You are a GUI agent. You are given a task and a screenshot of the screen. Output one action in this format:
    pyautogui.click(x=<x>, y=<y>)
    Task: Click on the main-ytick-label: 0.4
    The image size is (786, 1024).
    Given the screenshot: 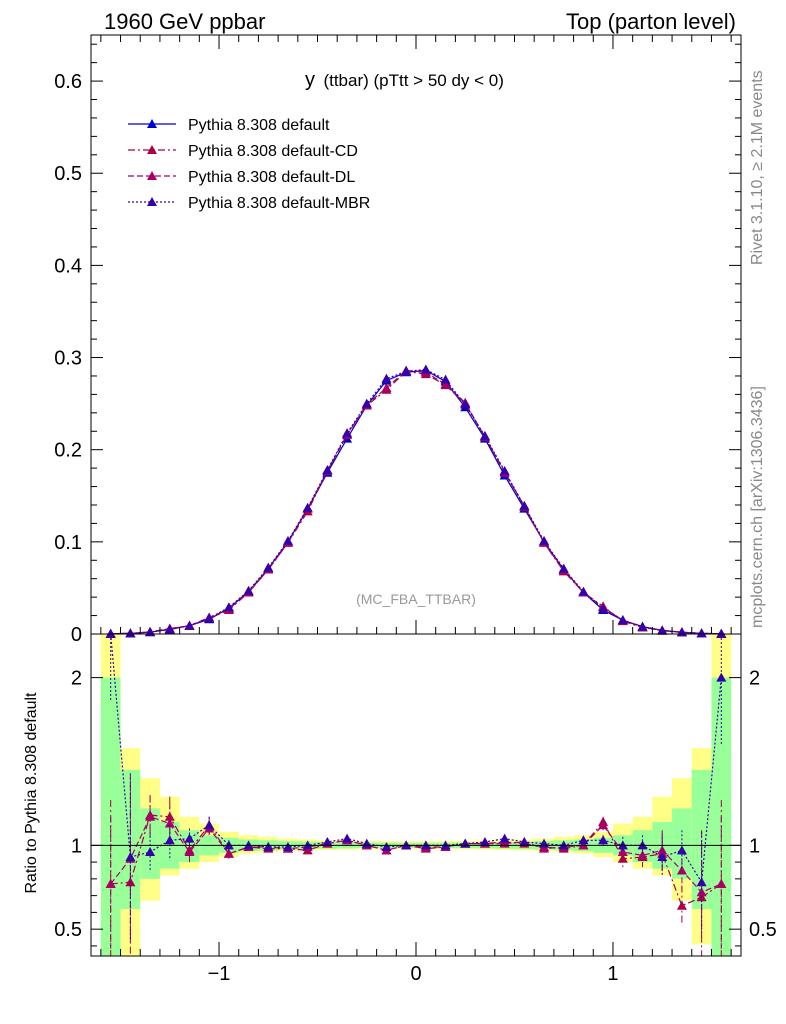 What is the action you would take?
    pyautogui.click(x=68, y=266)
    